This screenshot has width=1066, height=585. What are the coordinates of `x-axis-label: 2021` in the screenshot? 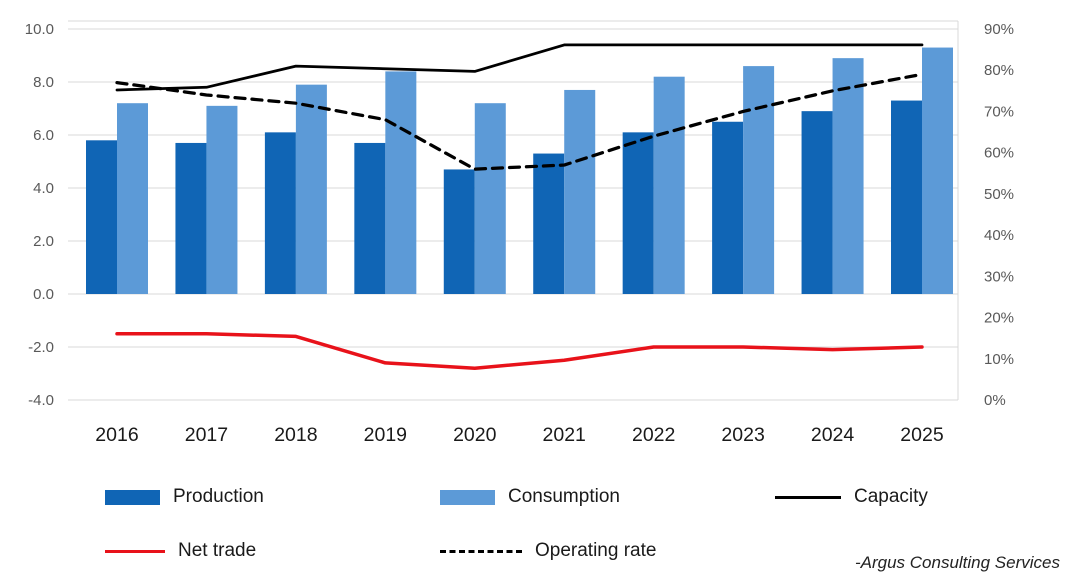 It's located at (564, 435).